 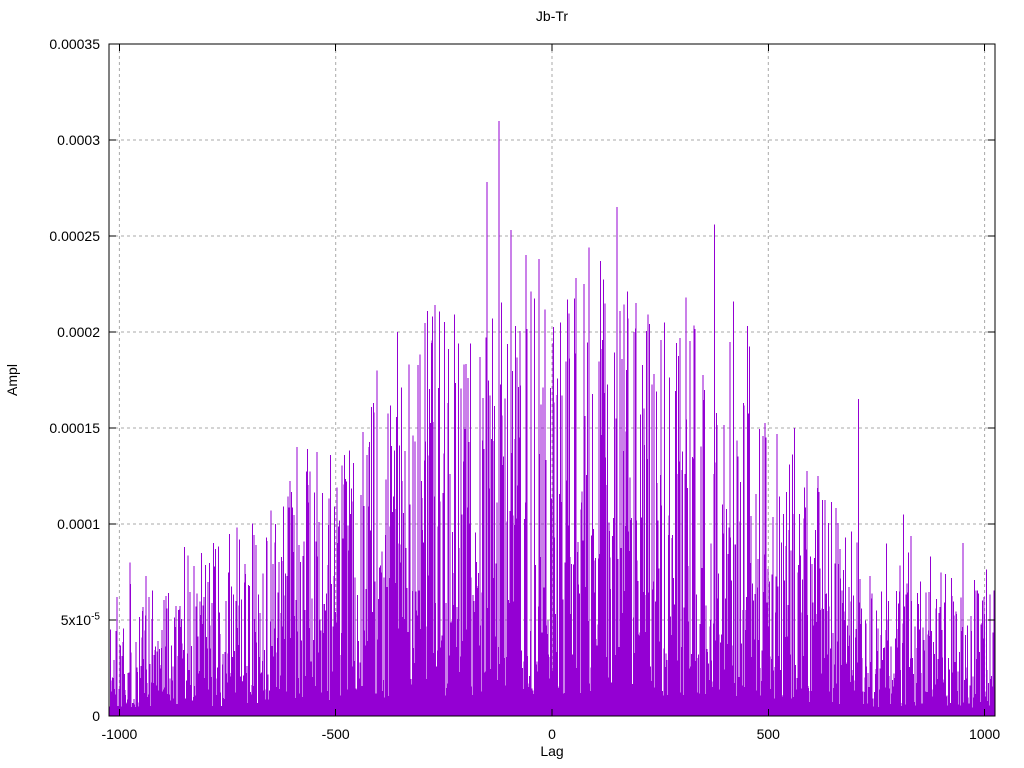 I want to click on y-tick-label: 0.00015, so click(x=74, y=428).